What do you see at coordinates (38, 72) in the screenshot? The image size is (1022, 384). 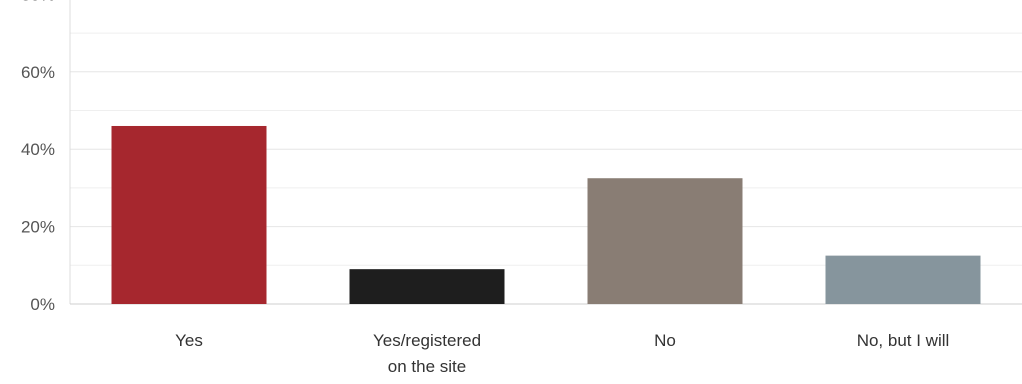 I see `y-tick-label: 60%` at bounding box center [38, 72].